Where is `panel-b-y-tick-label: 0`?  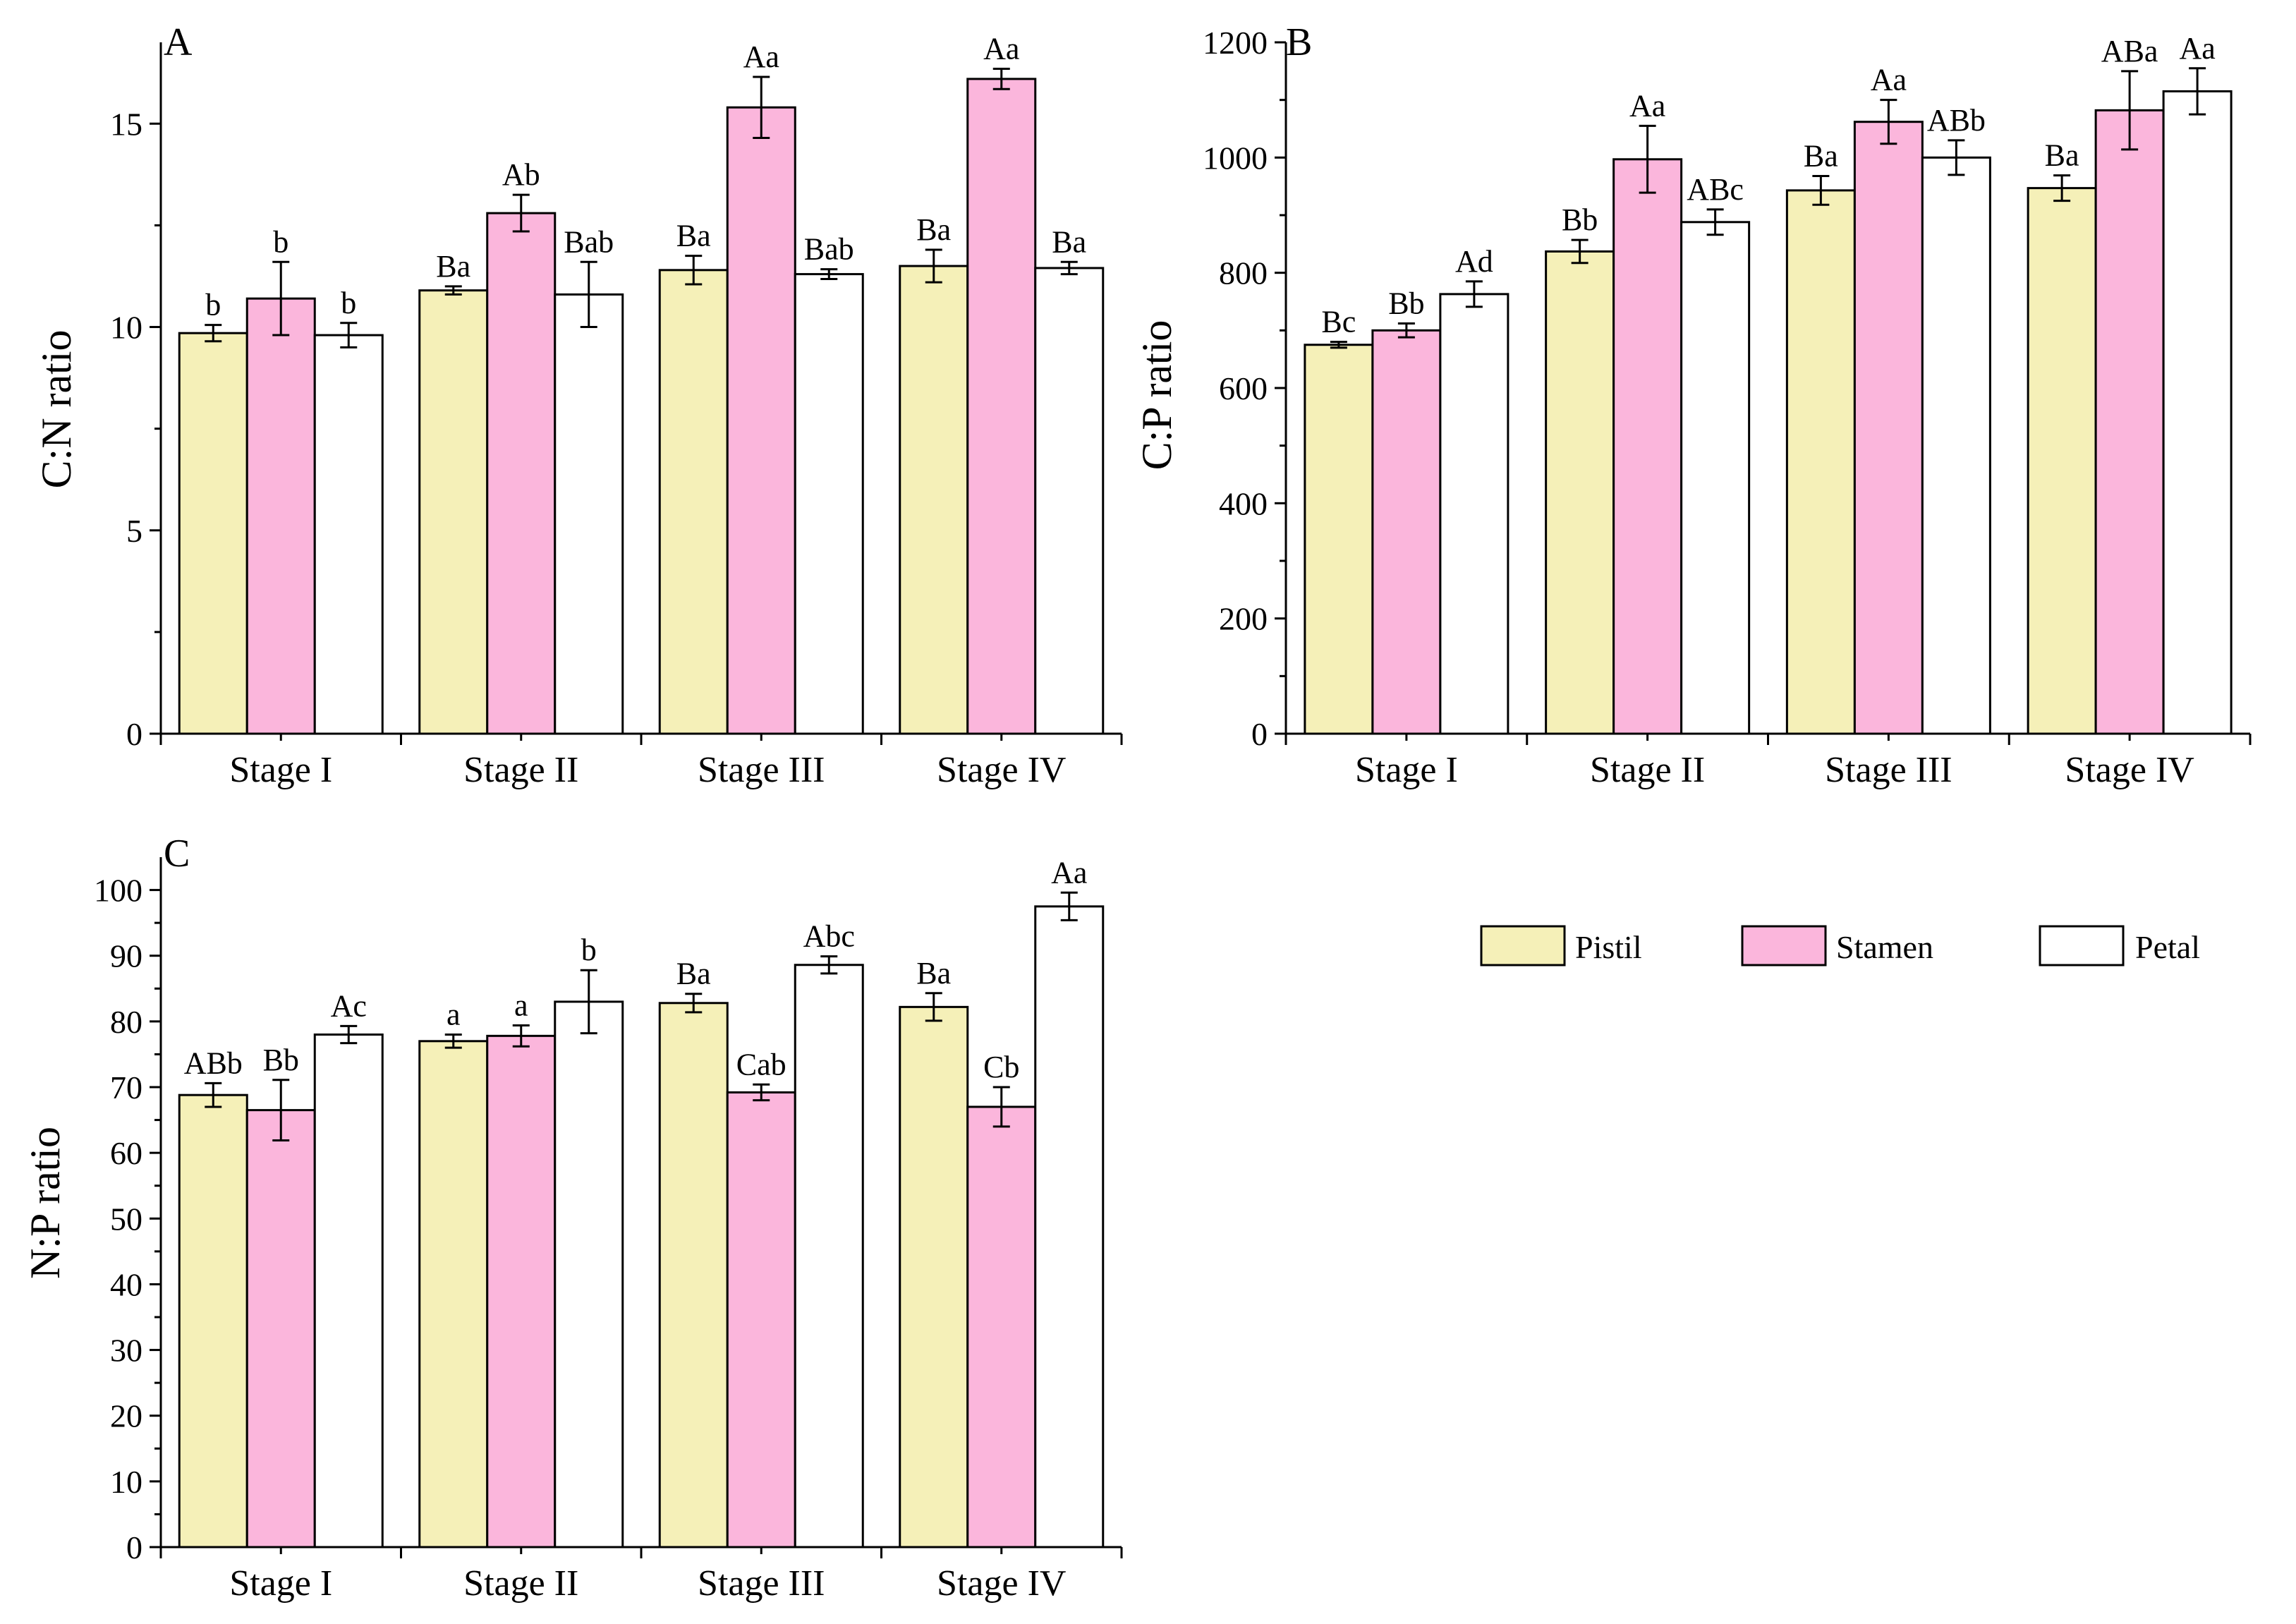
panel-b-y-tick-label: 0 is located at coordinates (1259, 734).